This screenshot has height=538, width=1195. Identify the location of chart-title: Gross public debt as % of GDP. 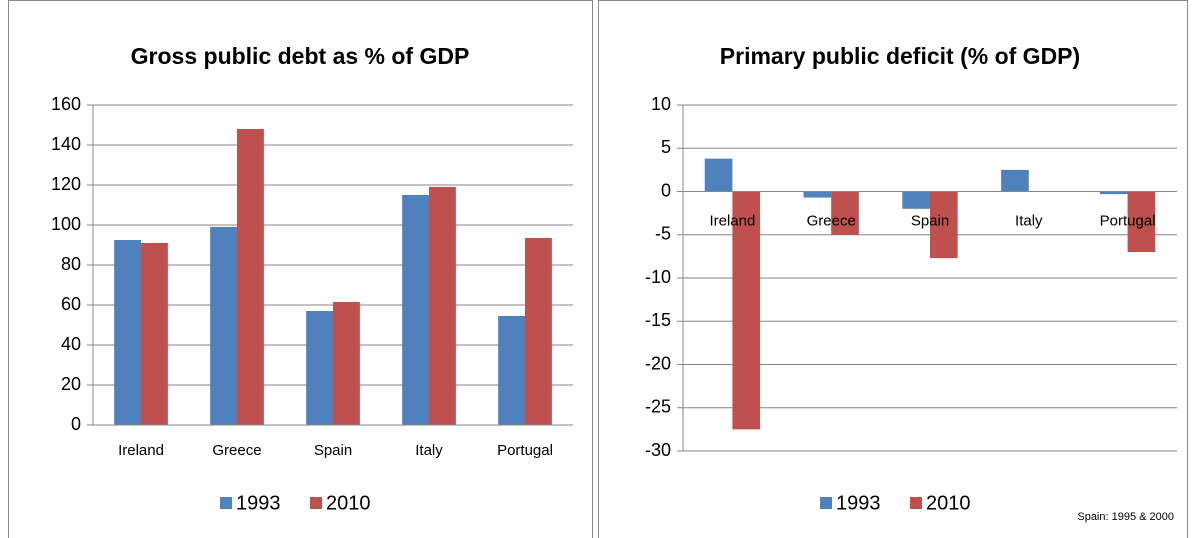
(300, 56).